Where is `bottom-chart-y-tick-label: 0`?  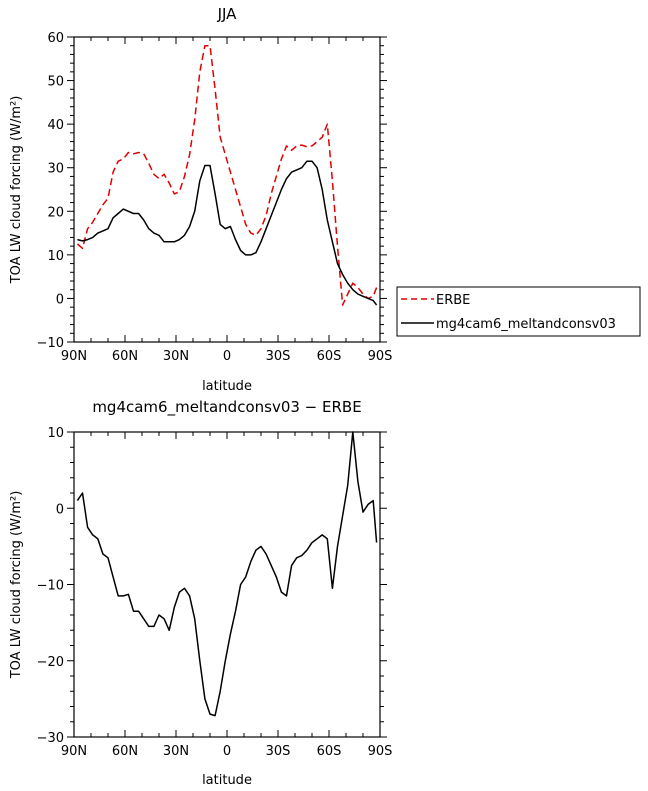 bottom-chart-y-tick-label: 0 is located at coordinates (60, 509).